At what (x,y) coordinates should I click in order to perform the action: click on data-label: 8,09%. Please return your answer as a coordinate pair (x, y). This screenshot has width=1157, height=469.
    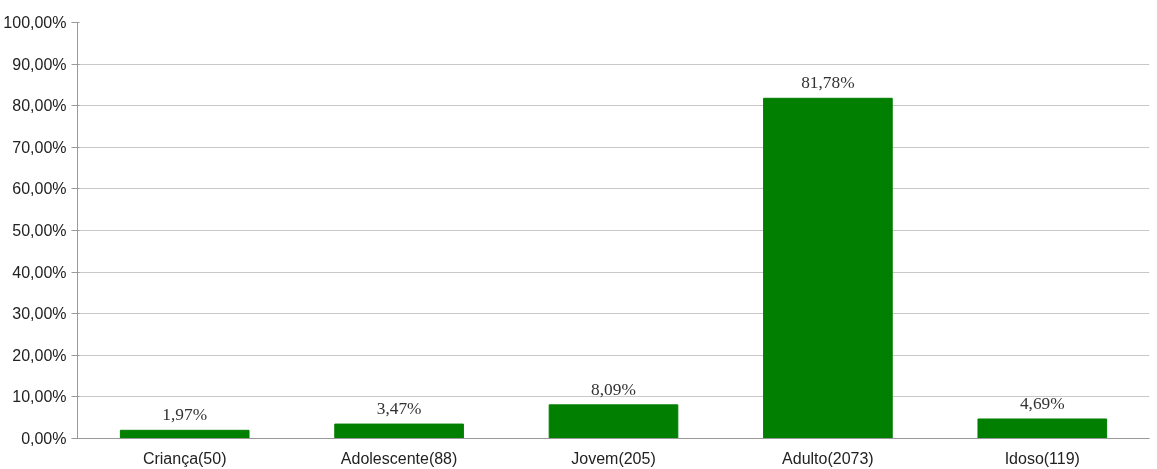
    Looking at the image, I should click on (613, 389).